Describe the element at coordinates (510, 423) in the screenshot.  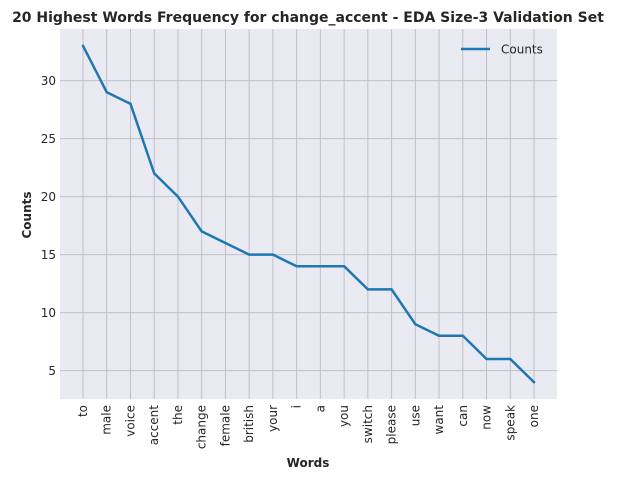
I see `x-tick-label: speak` at that location.